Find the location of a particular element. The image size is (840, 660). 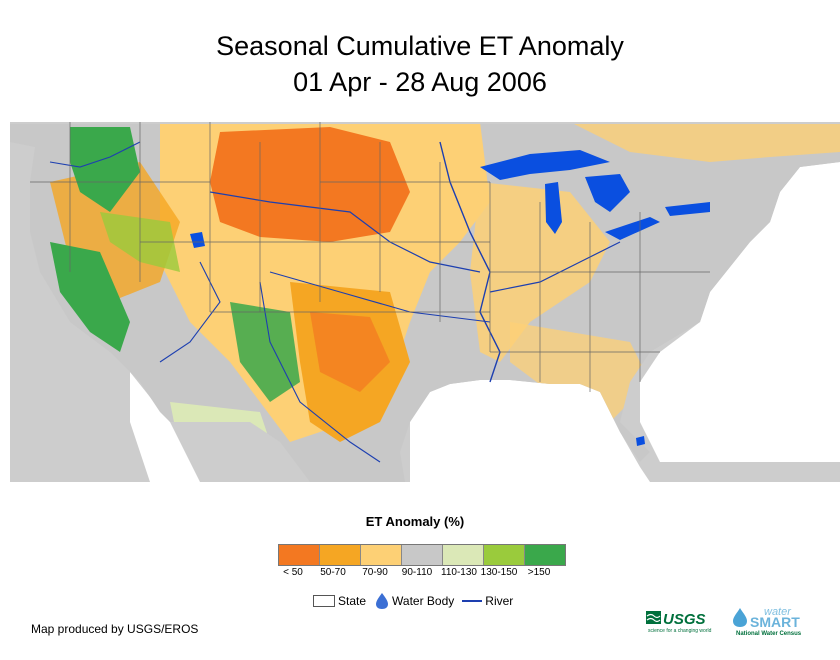

overlay-legend: State Water Body River is located at coordinates (417, 601).